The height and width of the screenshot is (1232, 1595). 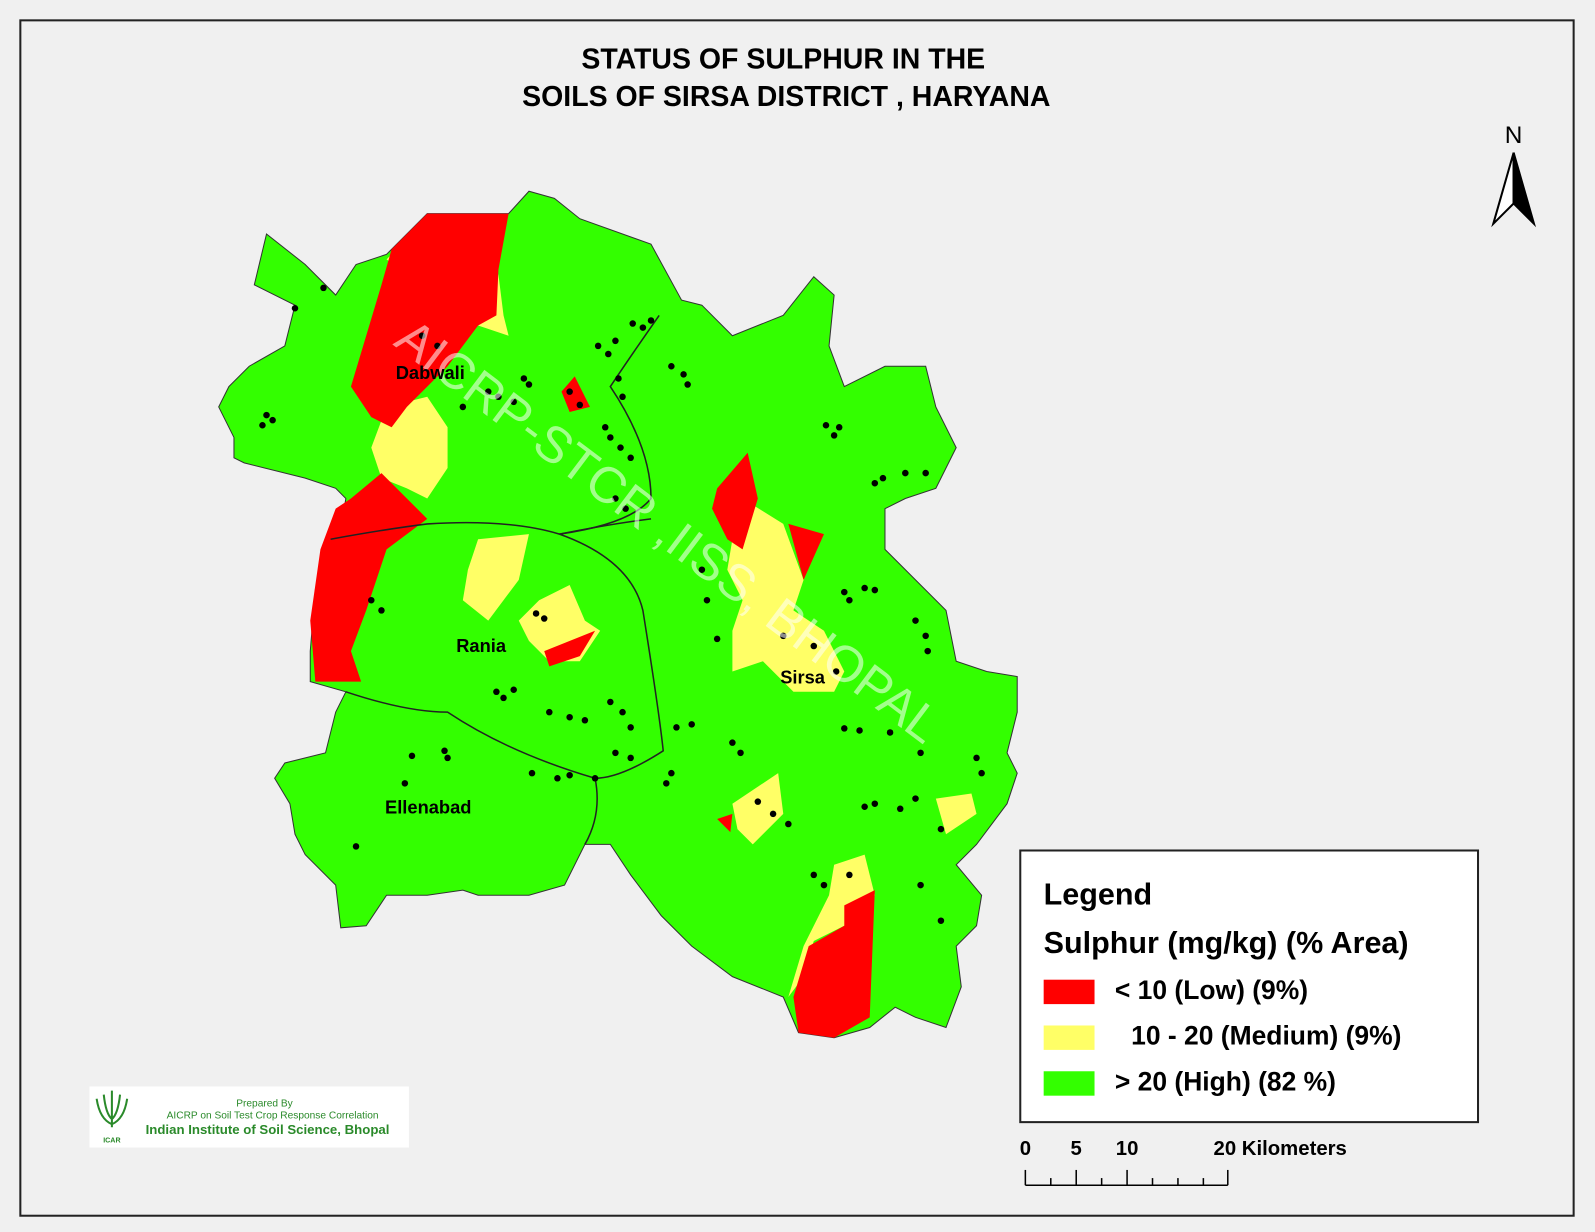 I want to click on icar-logo, so click(x=112, y=1109).